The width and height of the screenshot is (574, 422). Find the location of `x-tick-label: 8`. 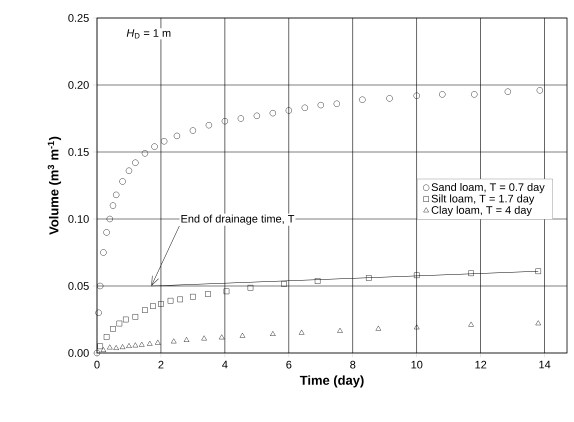

x-tick-label: 8 is located at coordinates (353, 364).